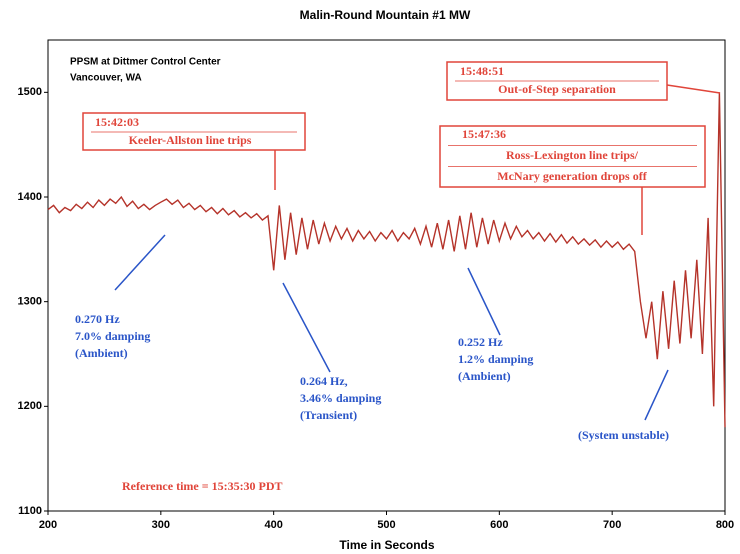  Describe the element at coordinates (340, 398) in the screenshot. I see `annotation-text: 3.46% damping` at that location.